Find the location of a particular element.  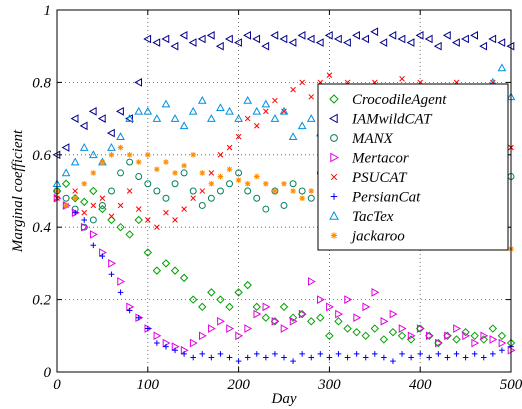

legend-item: jackaroo is located at coordinates (367, 237).